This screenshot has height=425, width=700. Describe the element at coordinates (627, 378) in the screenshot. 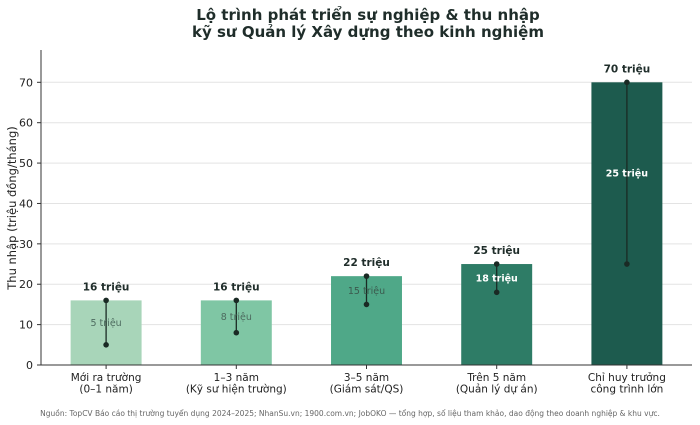

I see `x-tick-label-line: Chỉ huy trưởng` at that location.